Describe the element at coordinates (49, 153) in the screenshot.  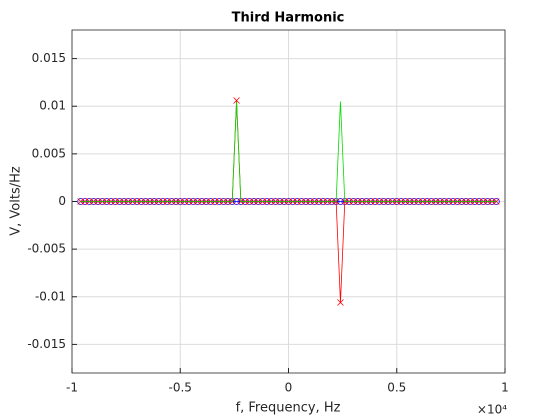
I see `y-tick-label: 0.005` at that location.